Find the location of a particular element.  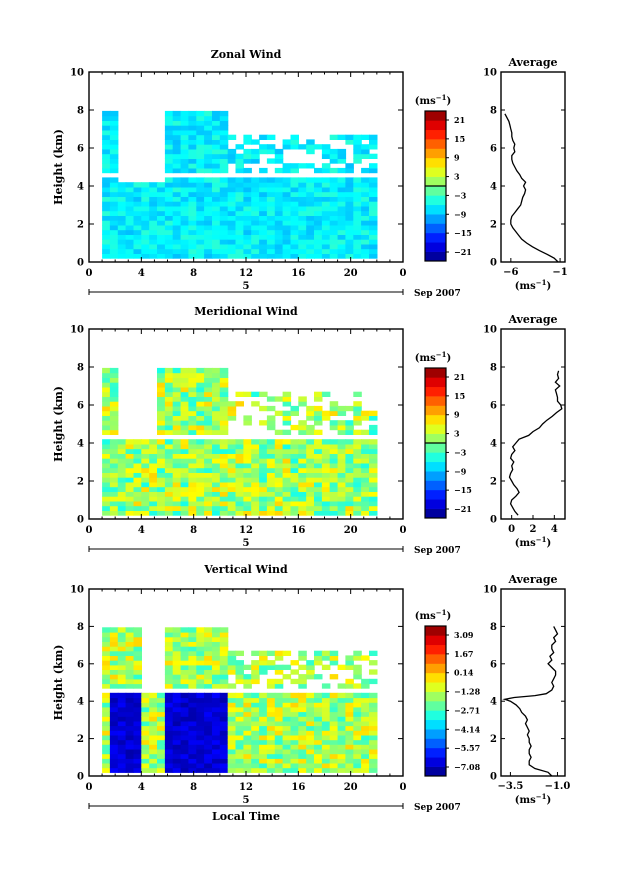

colorbar-unit-close: ) is located at coordinates (448, 358).